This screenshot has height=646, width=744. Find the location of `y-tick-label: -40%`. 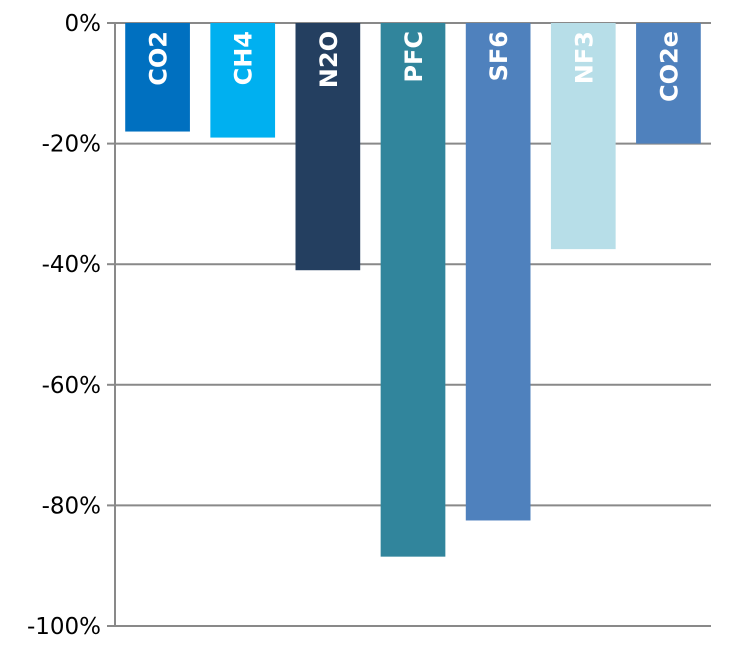

y-tick-label: -40% is located at coordinates (71, 265).